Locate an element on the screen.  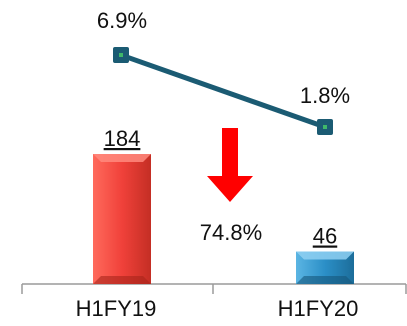
line-marker-h1fy19 is located at coordinates (121, 55).